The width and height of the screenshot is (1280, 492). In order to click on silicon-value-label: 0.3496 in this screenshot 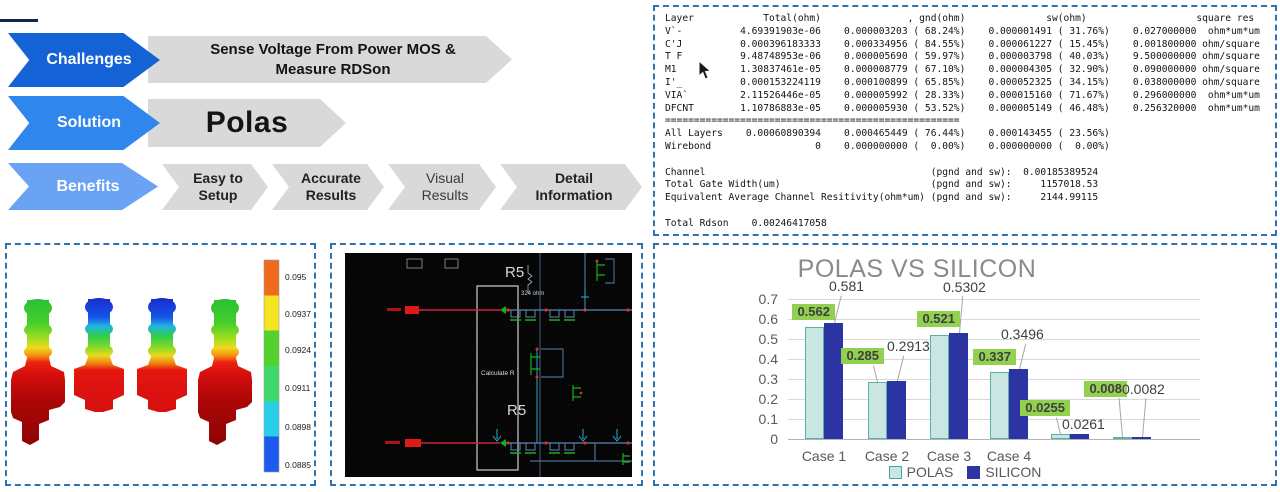, I will do `click(1022, 334)`.